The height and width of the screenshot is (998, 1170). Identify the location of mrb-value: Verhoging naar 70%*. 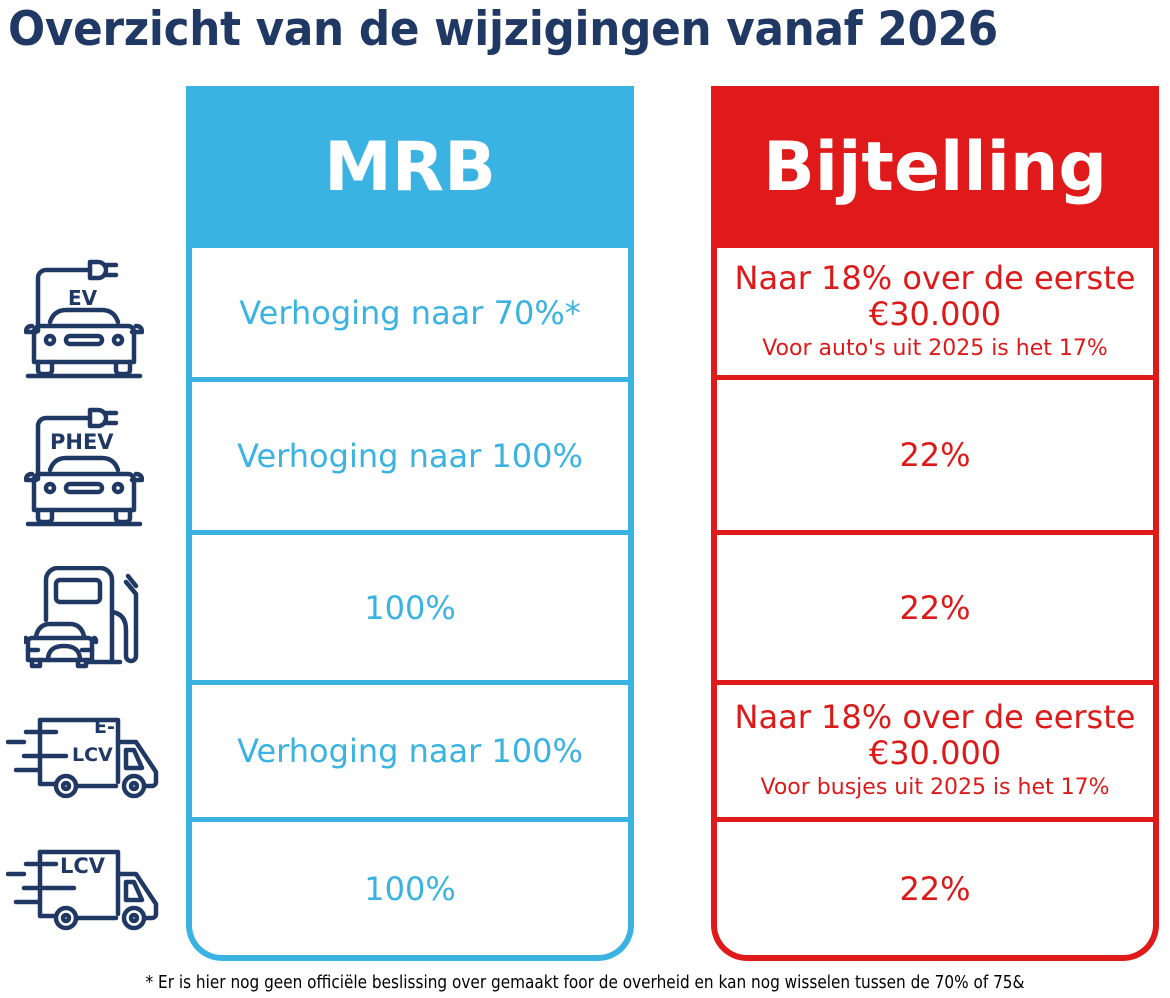
(410, 312).